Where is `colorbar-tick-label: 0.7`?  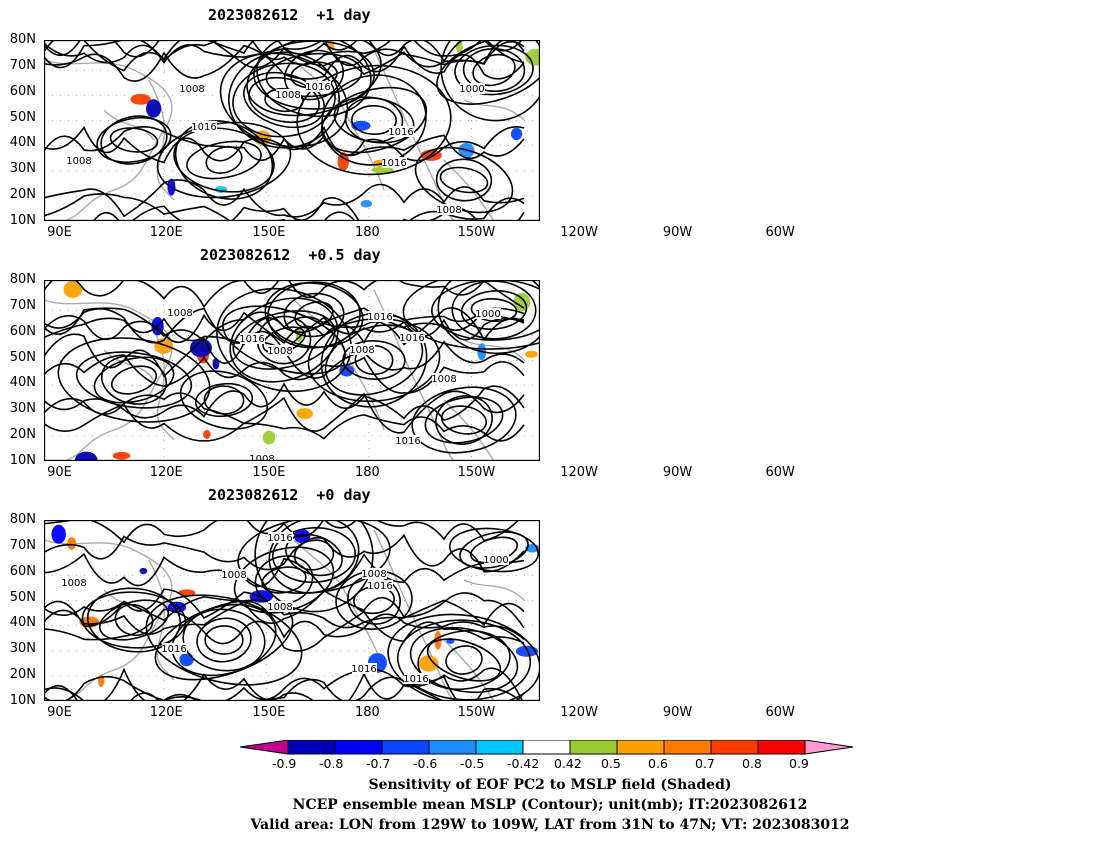
colorbar-tick-label: 0.7 is located at coordinates (705, 763).